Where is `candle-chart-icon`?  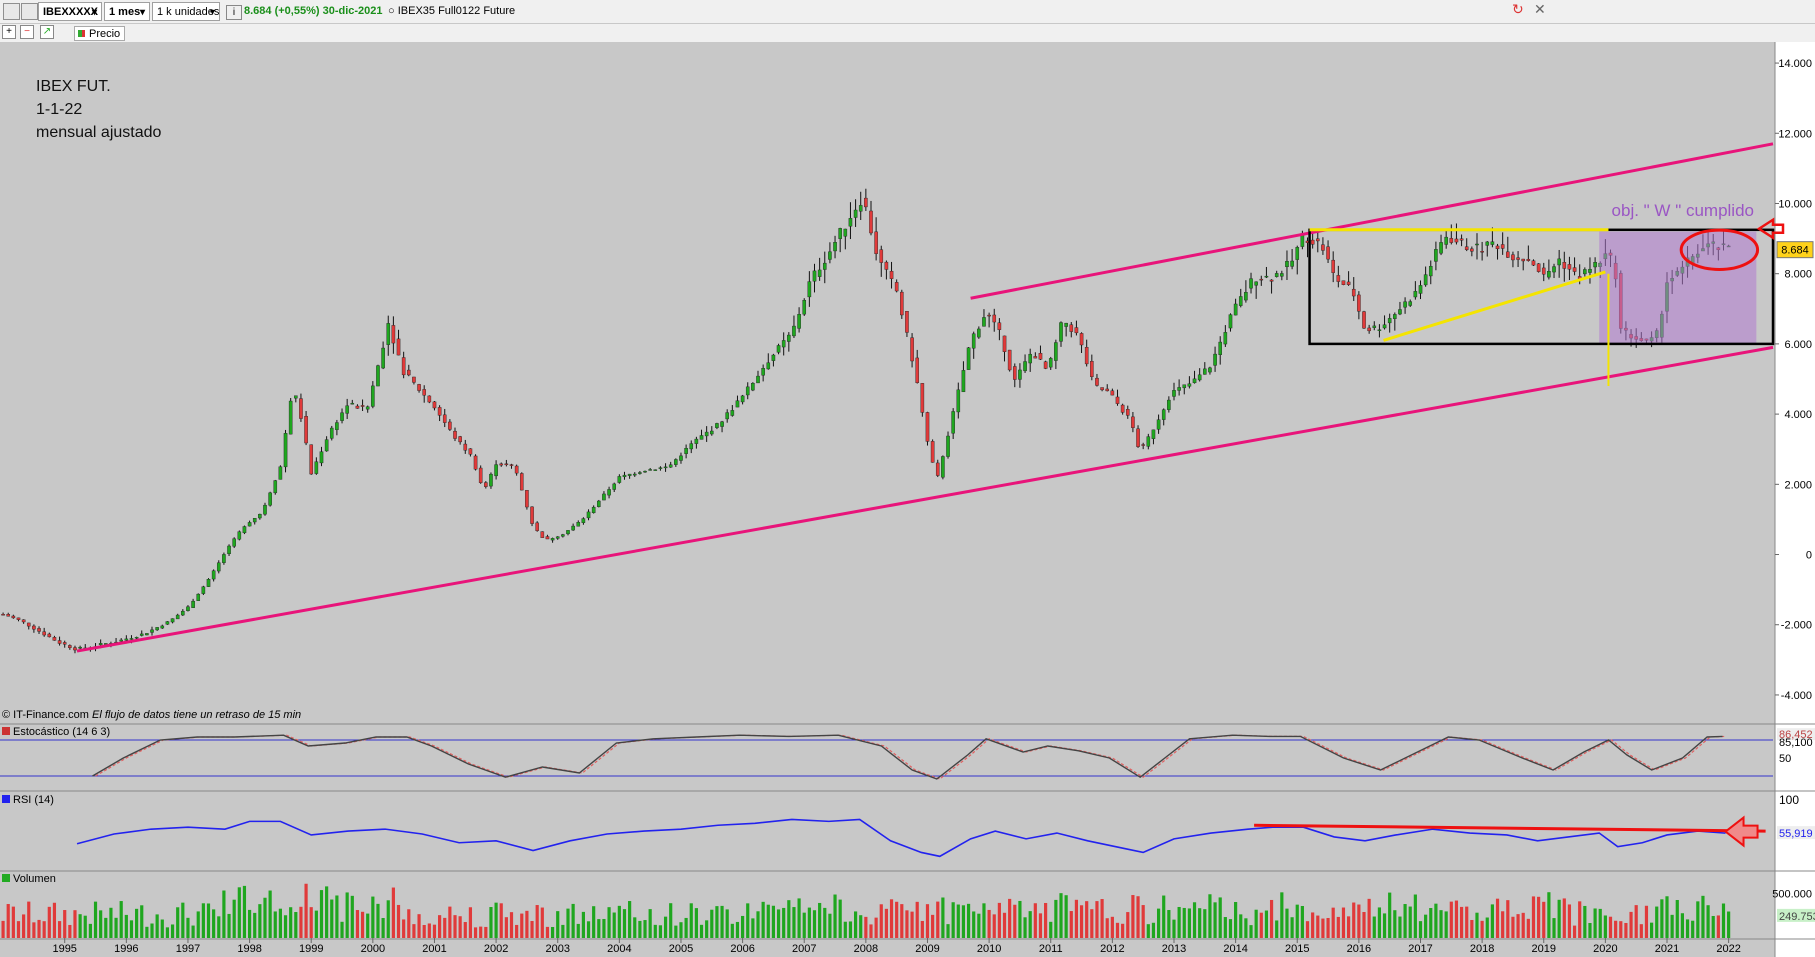 candle-chart-icon is located at coordinates (11, 11).